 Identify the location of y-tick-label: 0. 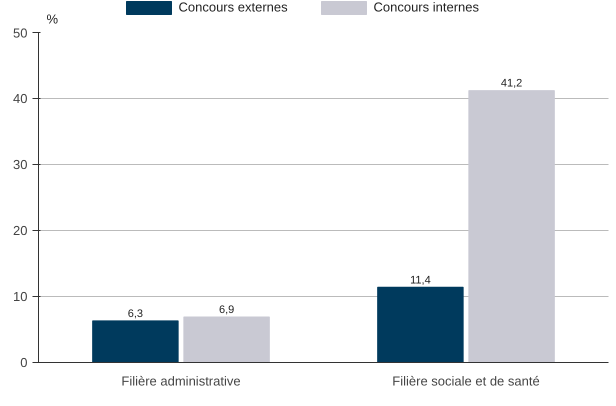
(24, 362).